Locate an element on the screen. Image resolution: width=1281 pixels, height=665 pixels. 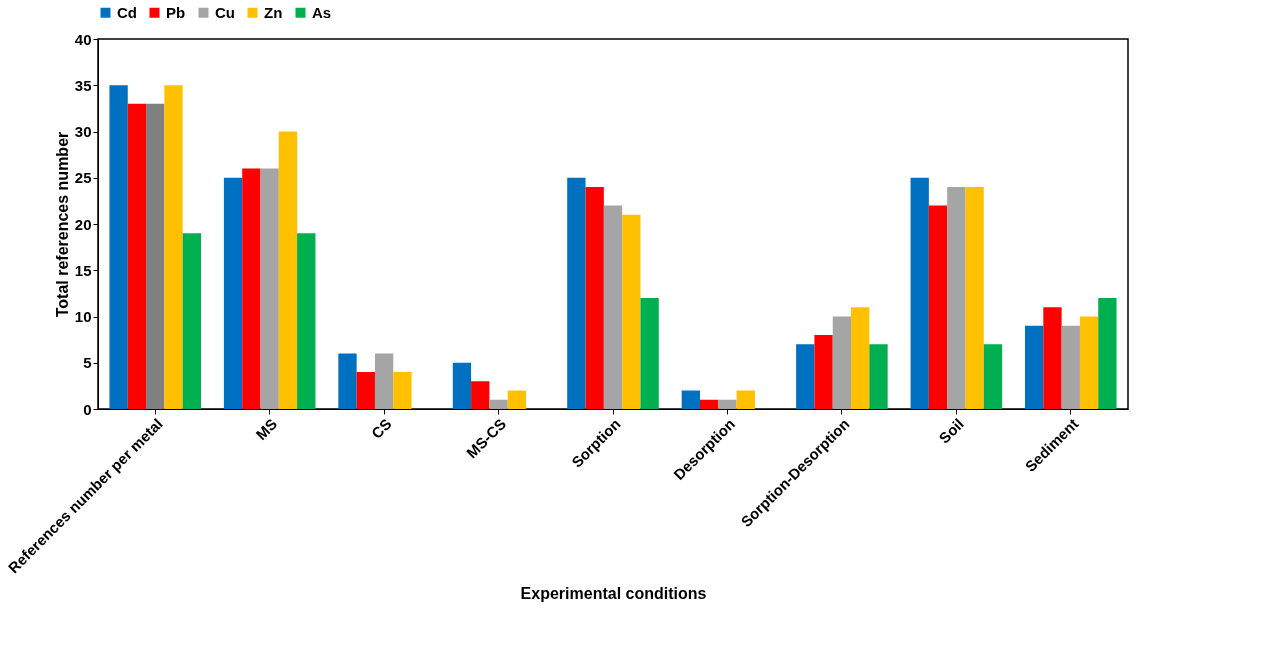
y-tick-label: 40 is located at coordinates (83, 39).